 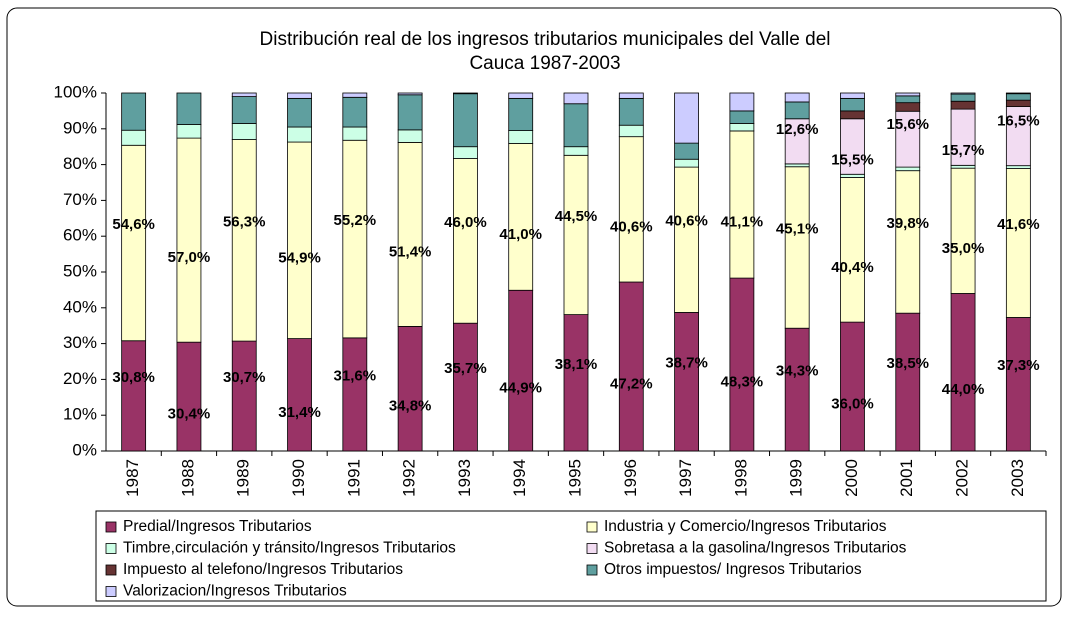 What do you see at coordinates (852, 267) in the screenshot?
I see `data-label: 40,4%` at bounding box center [852, 267].